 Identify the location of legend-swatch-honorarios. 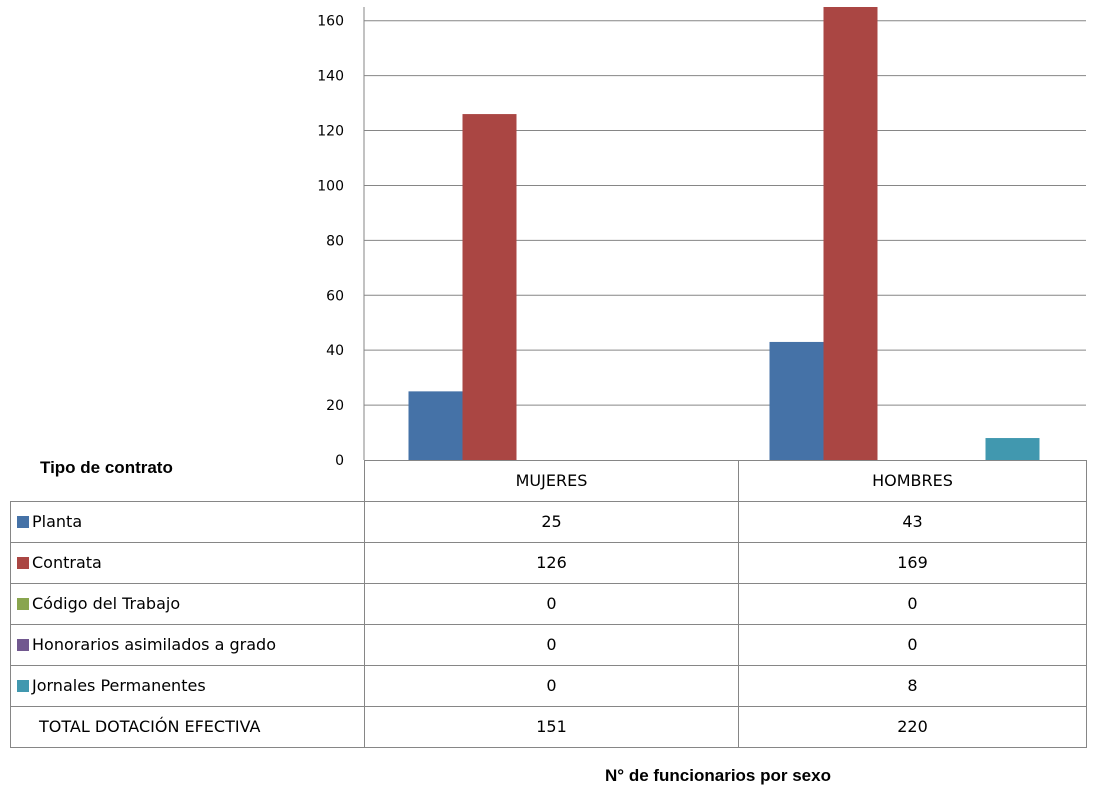
(23, 645).